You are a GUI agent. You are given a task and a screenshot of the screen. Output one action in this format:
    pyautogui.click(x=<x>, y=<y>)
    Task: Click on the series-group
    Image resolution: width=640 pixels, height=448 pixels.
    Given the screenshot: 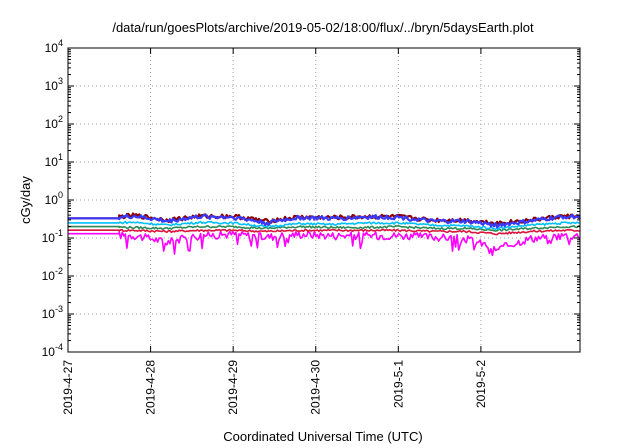 What is the action you would take?
    pyautogui.click(x=324, y=234)
    